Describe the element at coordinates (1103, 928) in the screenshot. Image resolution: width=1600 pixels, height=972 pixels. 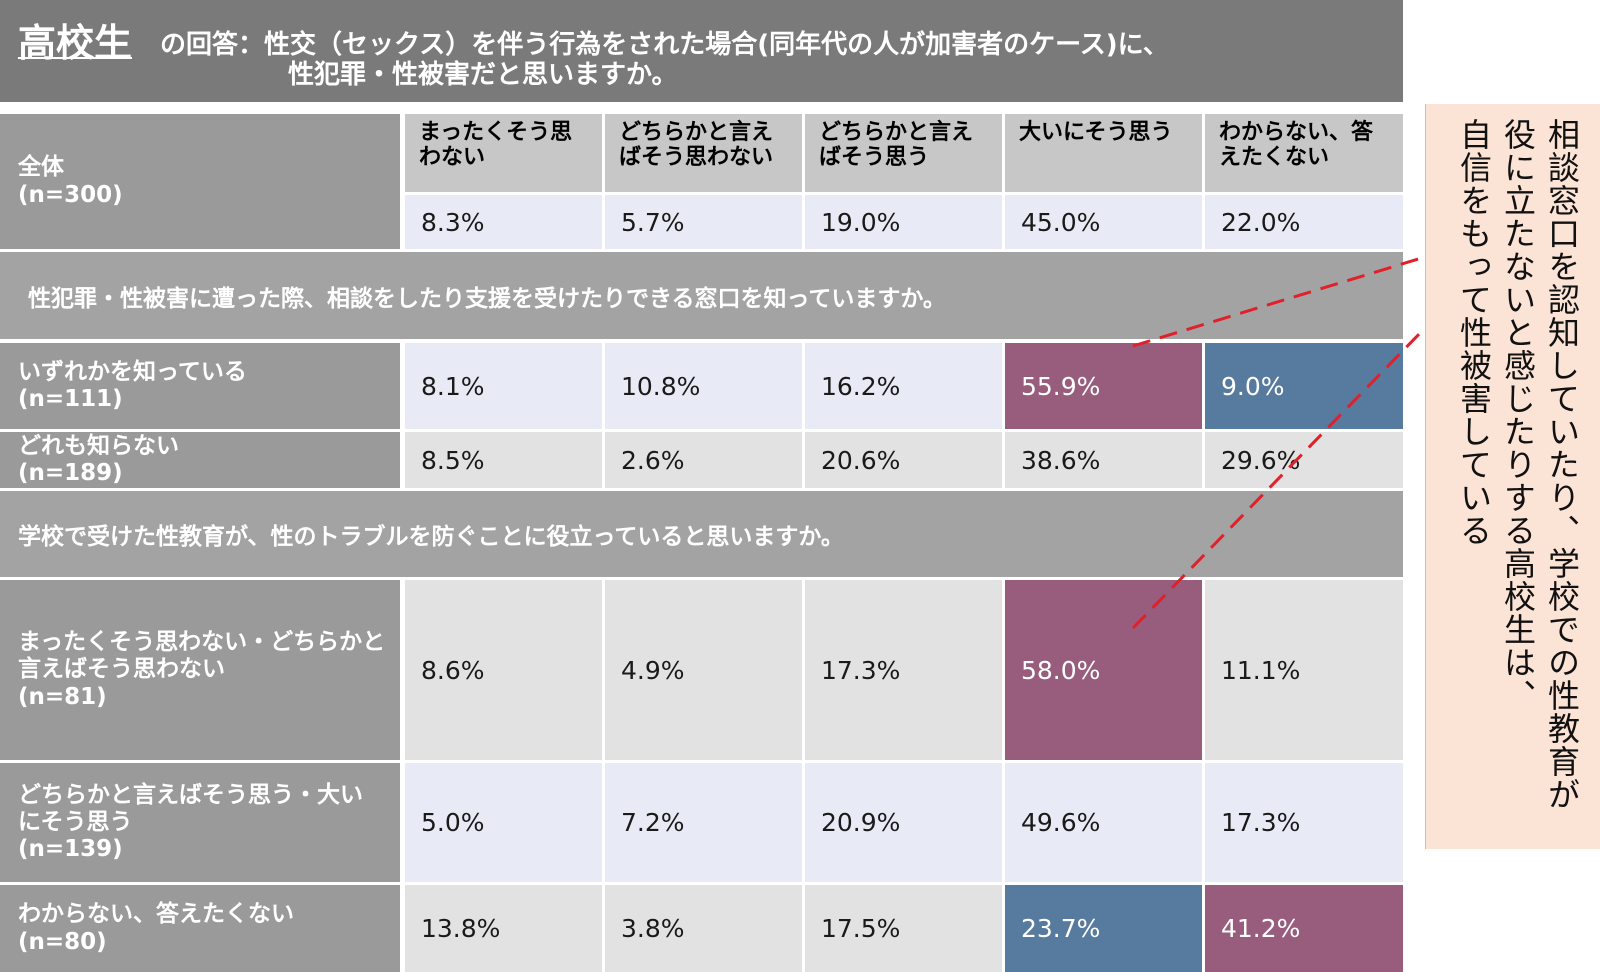
I see `value-s2r3c4: 23.7%` at that location.